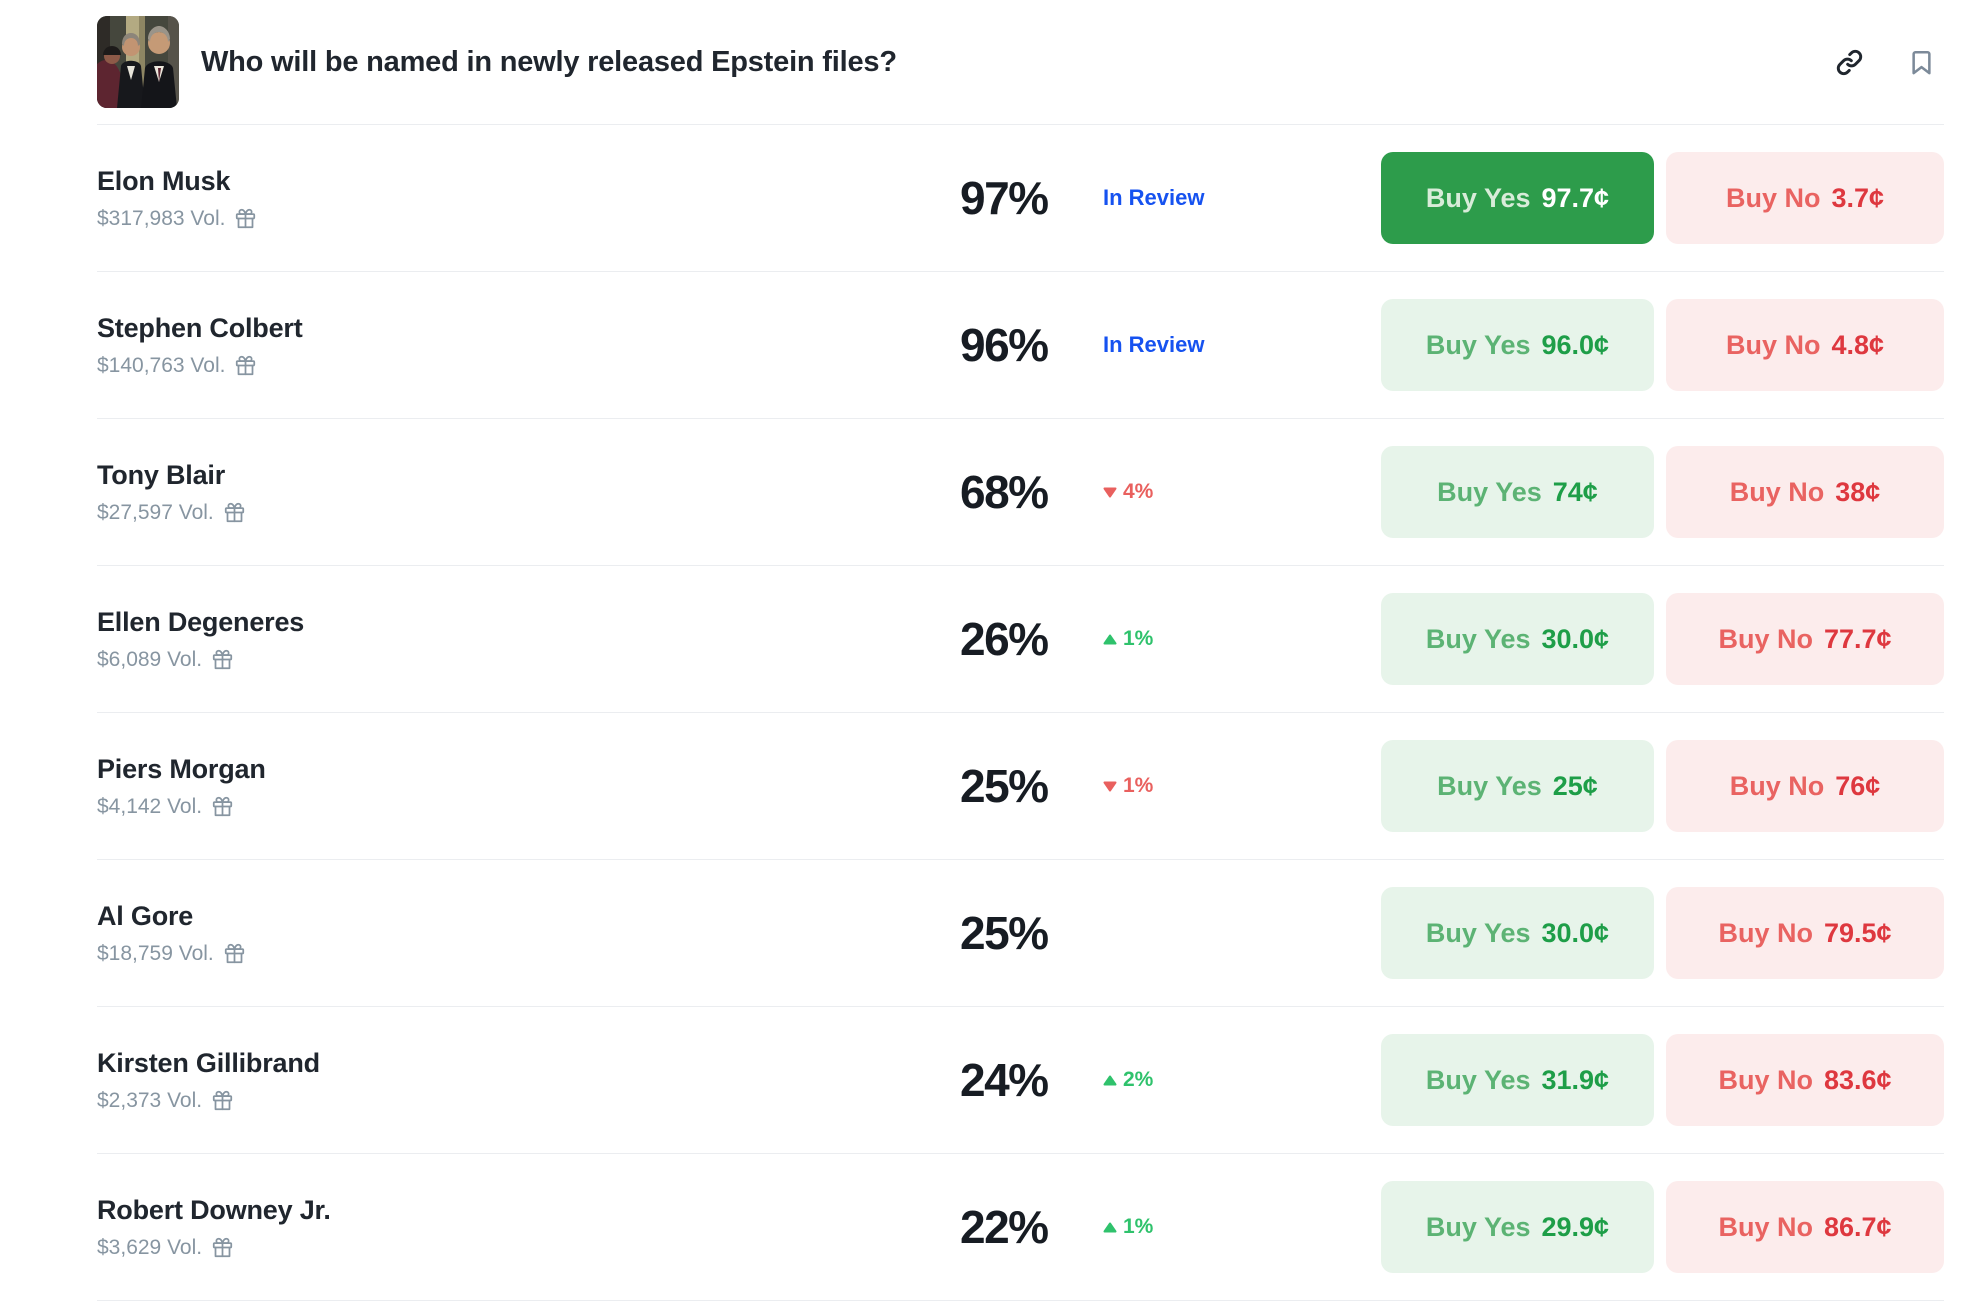  Describe the element at coordinates (1128, 786) in the screenshot. I see `change-down-indicator: 1%` at that location.